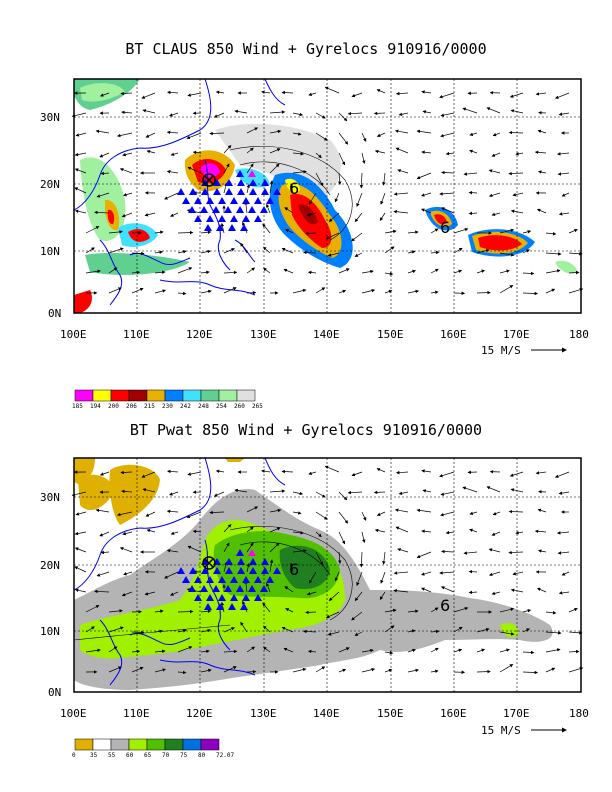 The height and width of the screenshot is (792, 612). I want to click on colorbar-label: 206, so click(131, 406).